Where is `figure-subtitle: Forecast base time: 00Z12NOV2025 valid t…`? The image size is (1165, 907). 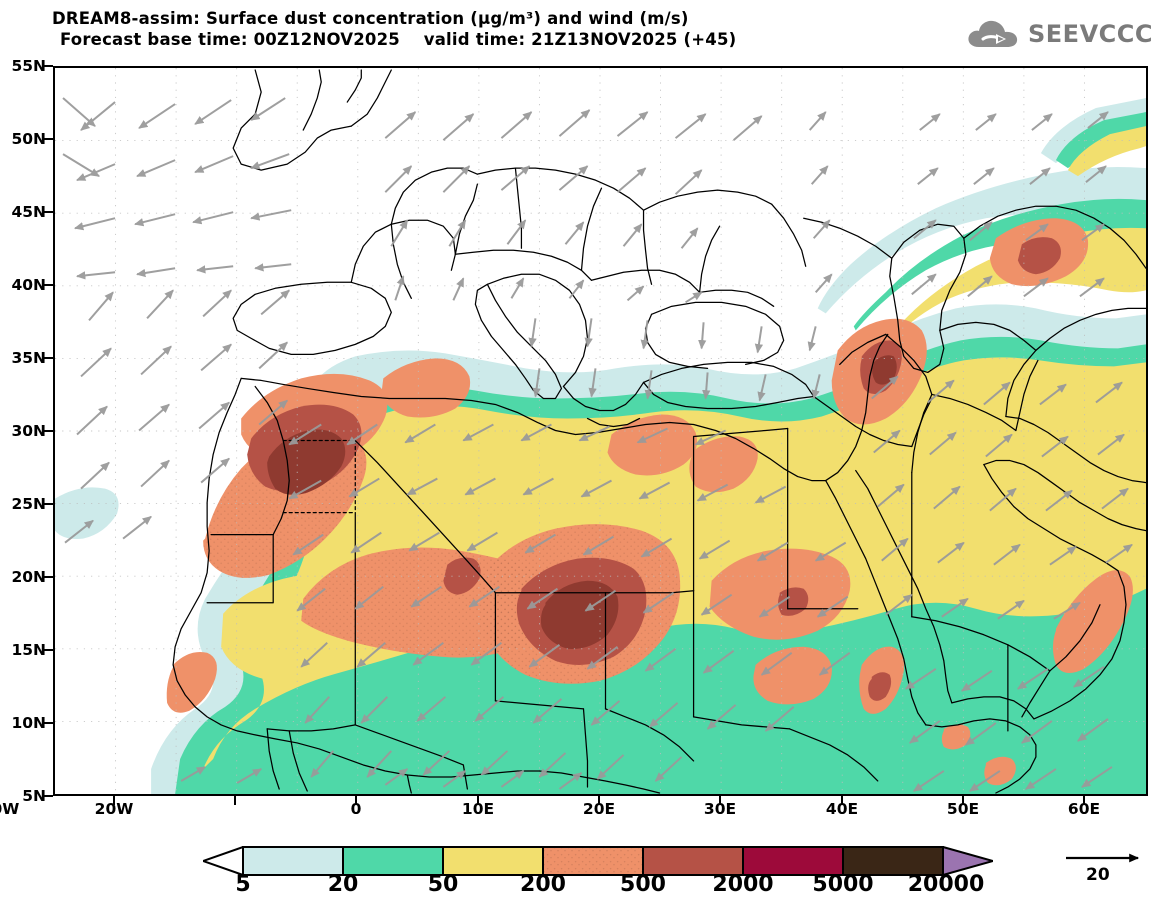
figure-subtitle: Forecast base time: 00Z12NOV2025 valid t… is located at coordinates (398, 39).